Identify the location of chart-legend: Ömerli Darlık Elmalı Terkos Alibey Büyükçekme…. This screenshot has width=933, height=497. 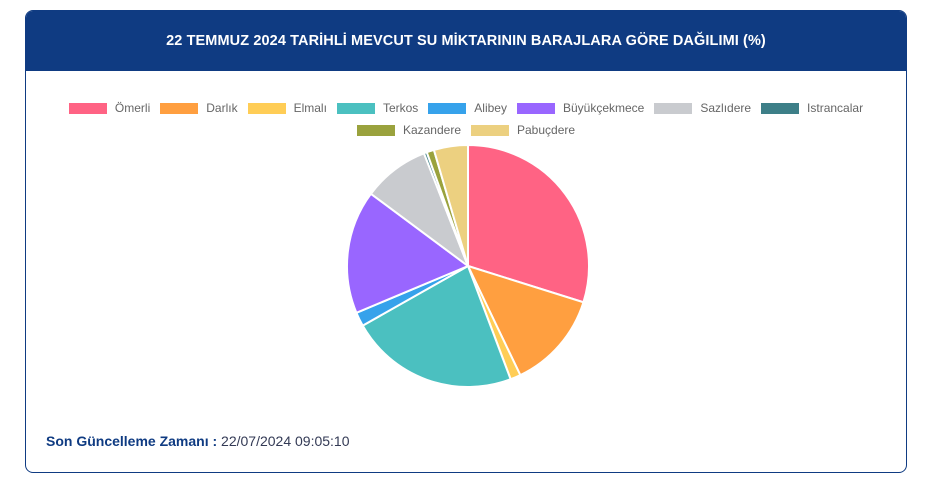
(466, 119).